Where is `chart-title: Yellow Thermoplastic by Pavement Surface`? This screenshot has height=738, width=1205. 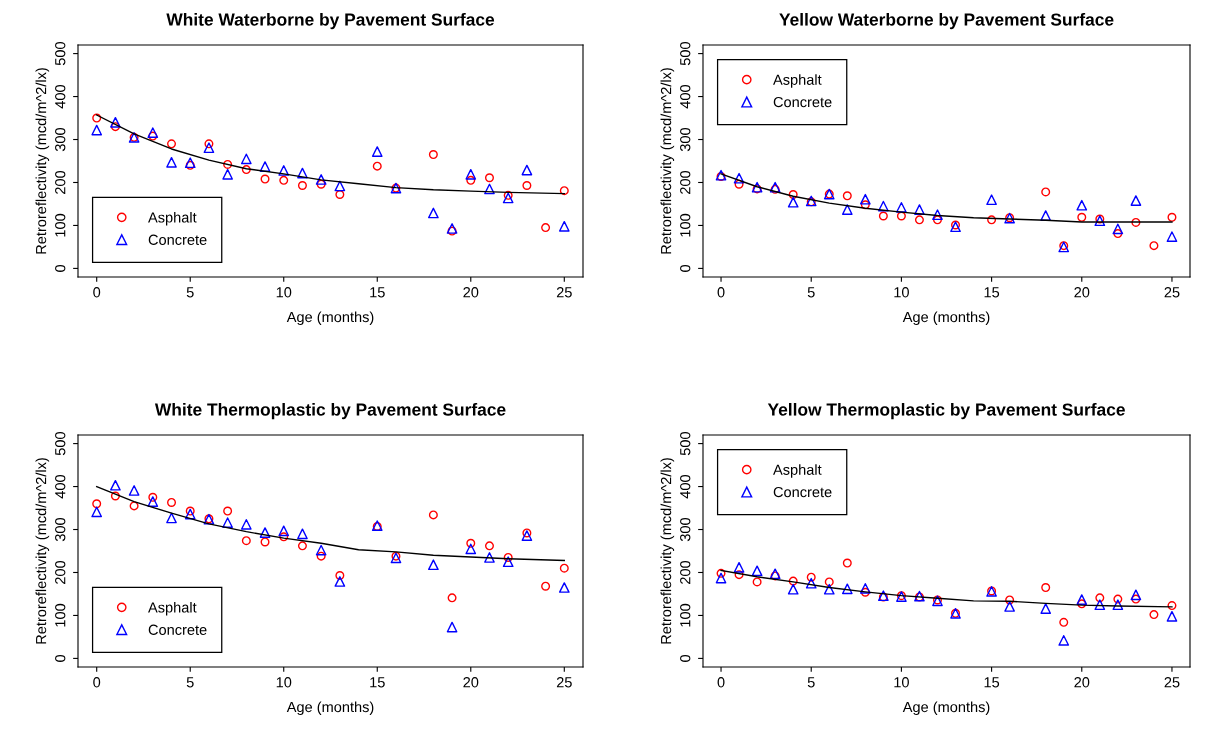 chart-title: Yellow Thermoplastic by Pavement Surface is located at coordinates (946, 411).